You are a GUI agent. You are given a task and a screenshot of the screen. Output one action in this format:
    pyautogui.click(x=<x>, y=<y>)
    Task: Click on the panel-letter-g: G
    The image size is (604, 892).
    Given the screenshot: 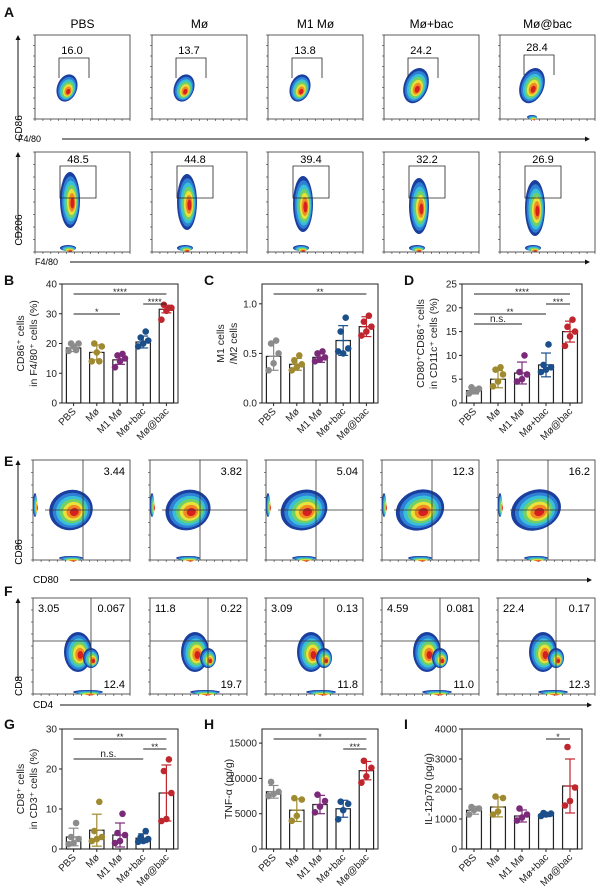 What is the action you would take?
    pyautogui.click(x=9, y=724)
    